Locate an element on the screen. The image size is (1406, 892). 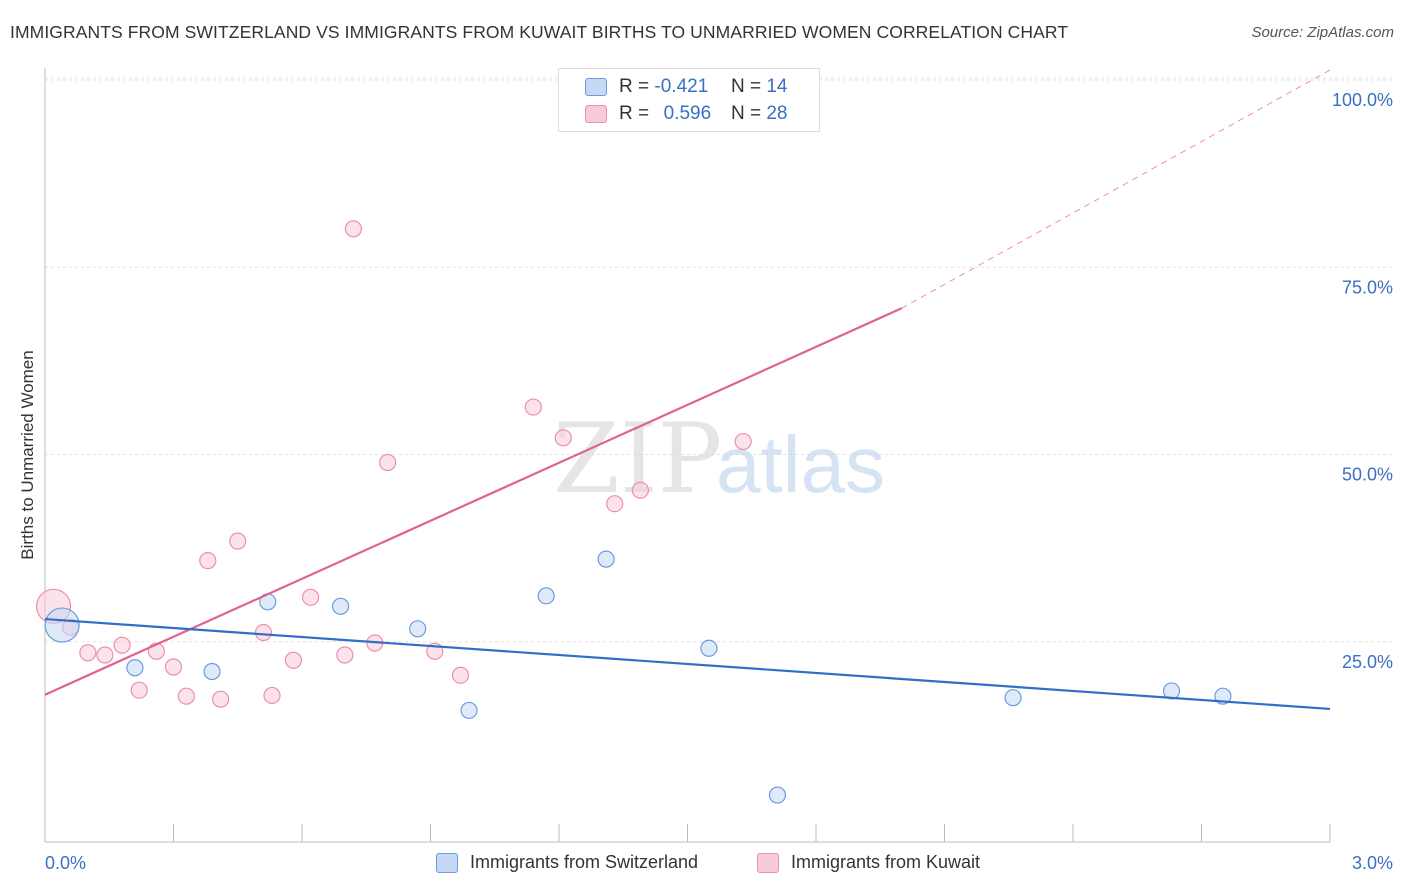
x-tick-label: 3.0% is located at coordinates (1372, 863).